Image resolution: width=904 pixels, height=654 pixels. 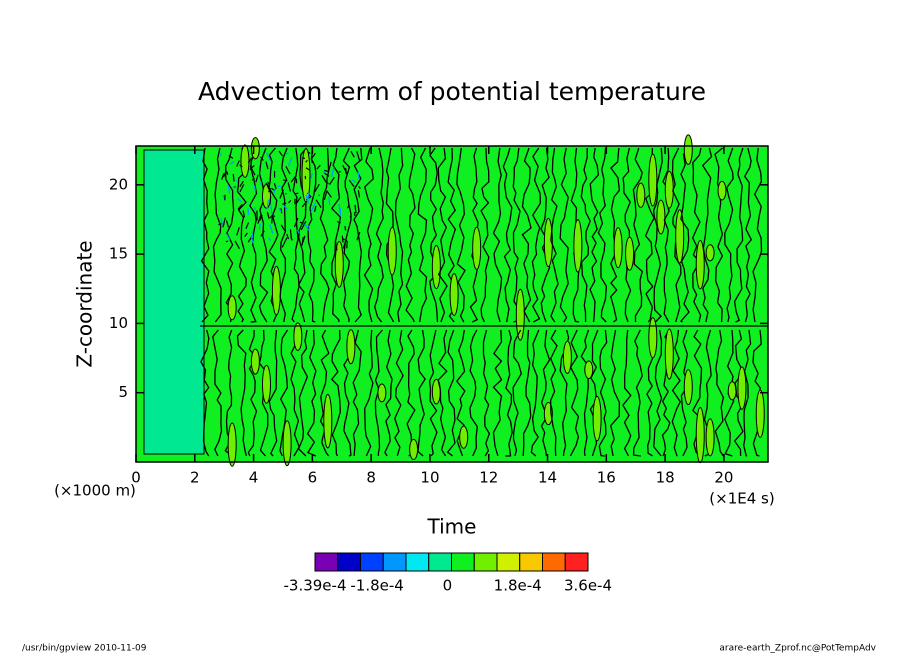 I want to click on x-tick-label: 6, so click(x=313, y=478).